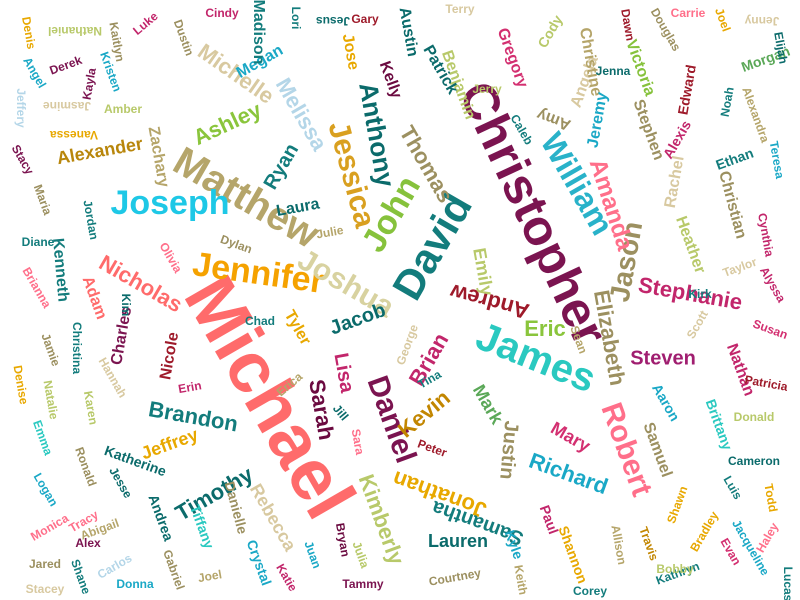 The width and height of the screenshot is (800, 600). I want to click on word-lucas: Lucas, so click(788, 583).